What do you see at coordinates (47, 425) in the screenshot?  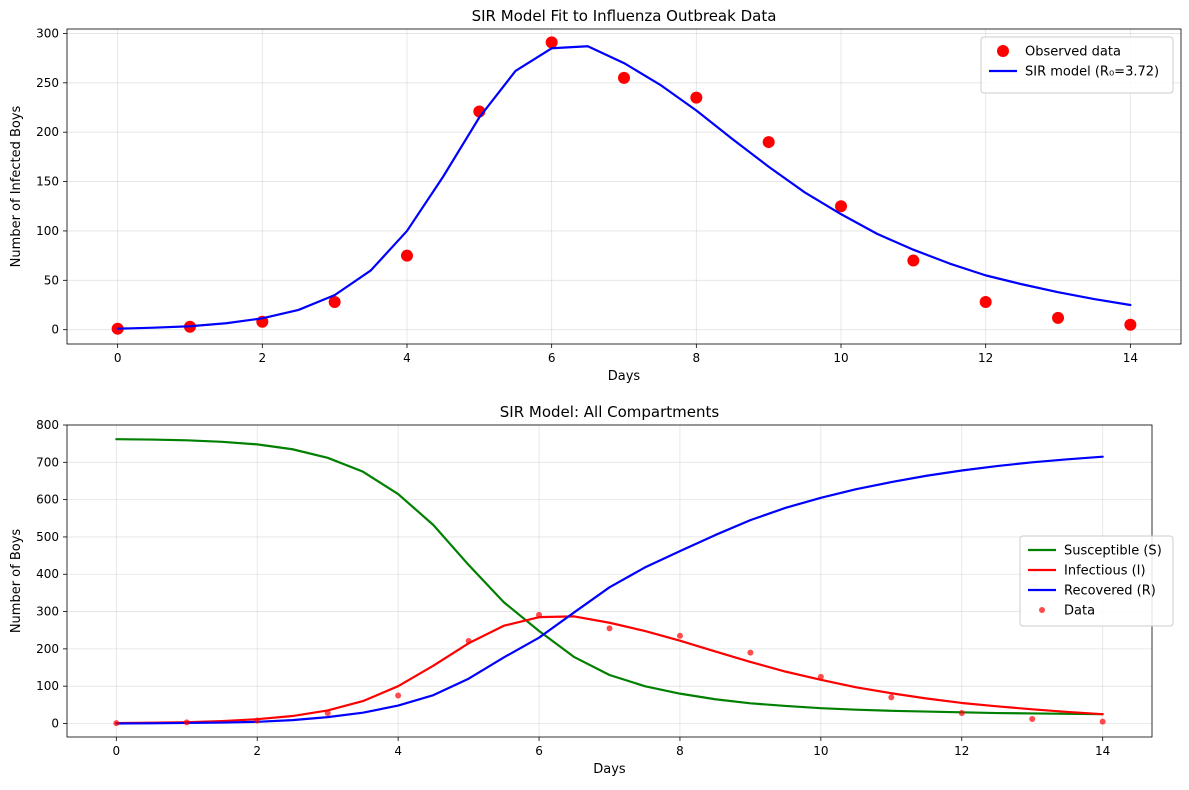 I see `y-tick-label: 800` at bounding box center [47, 425].